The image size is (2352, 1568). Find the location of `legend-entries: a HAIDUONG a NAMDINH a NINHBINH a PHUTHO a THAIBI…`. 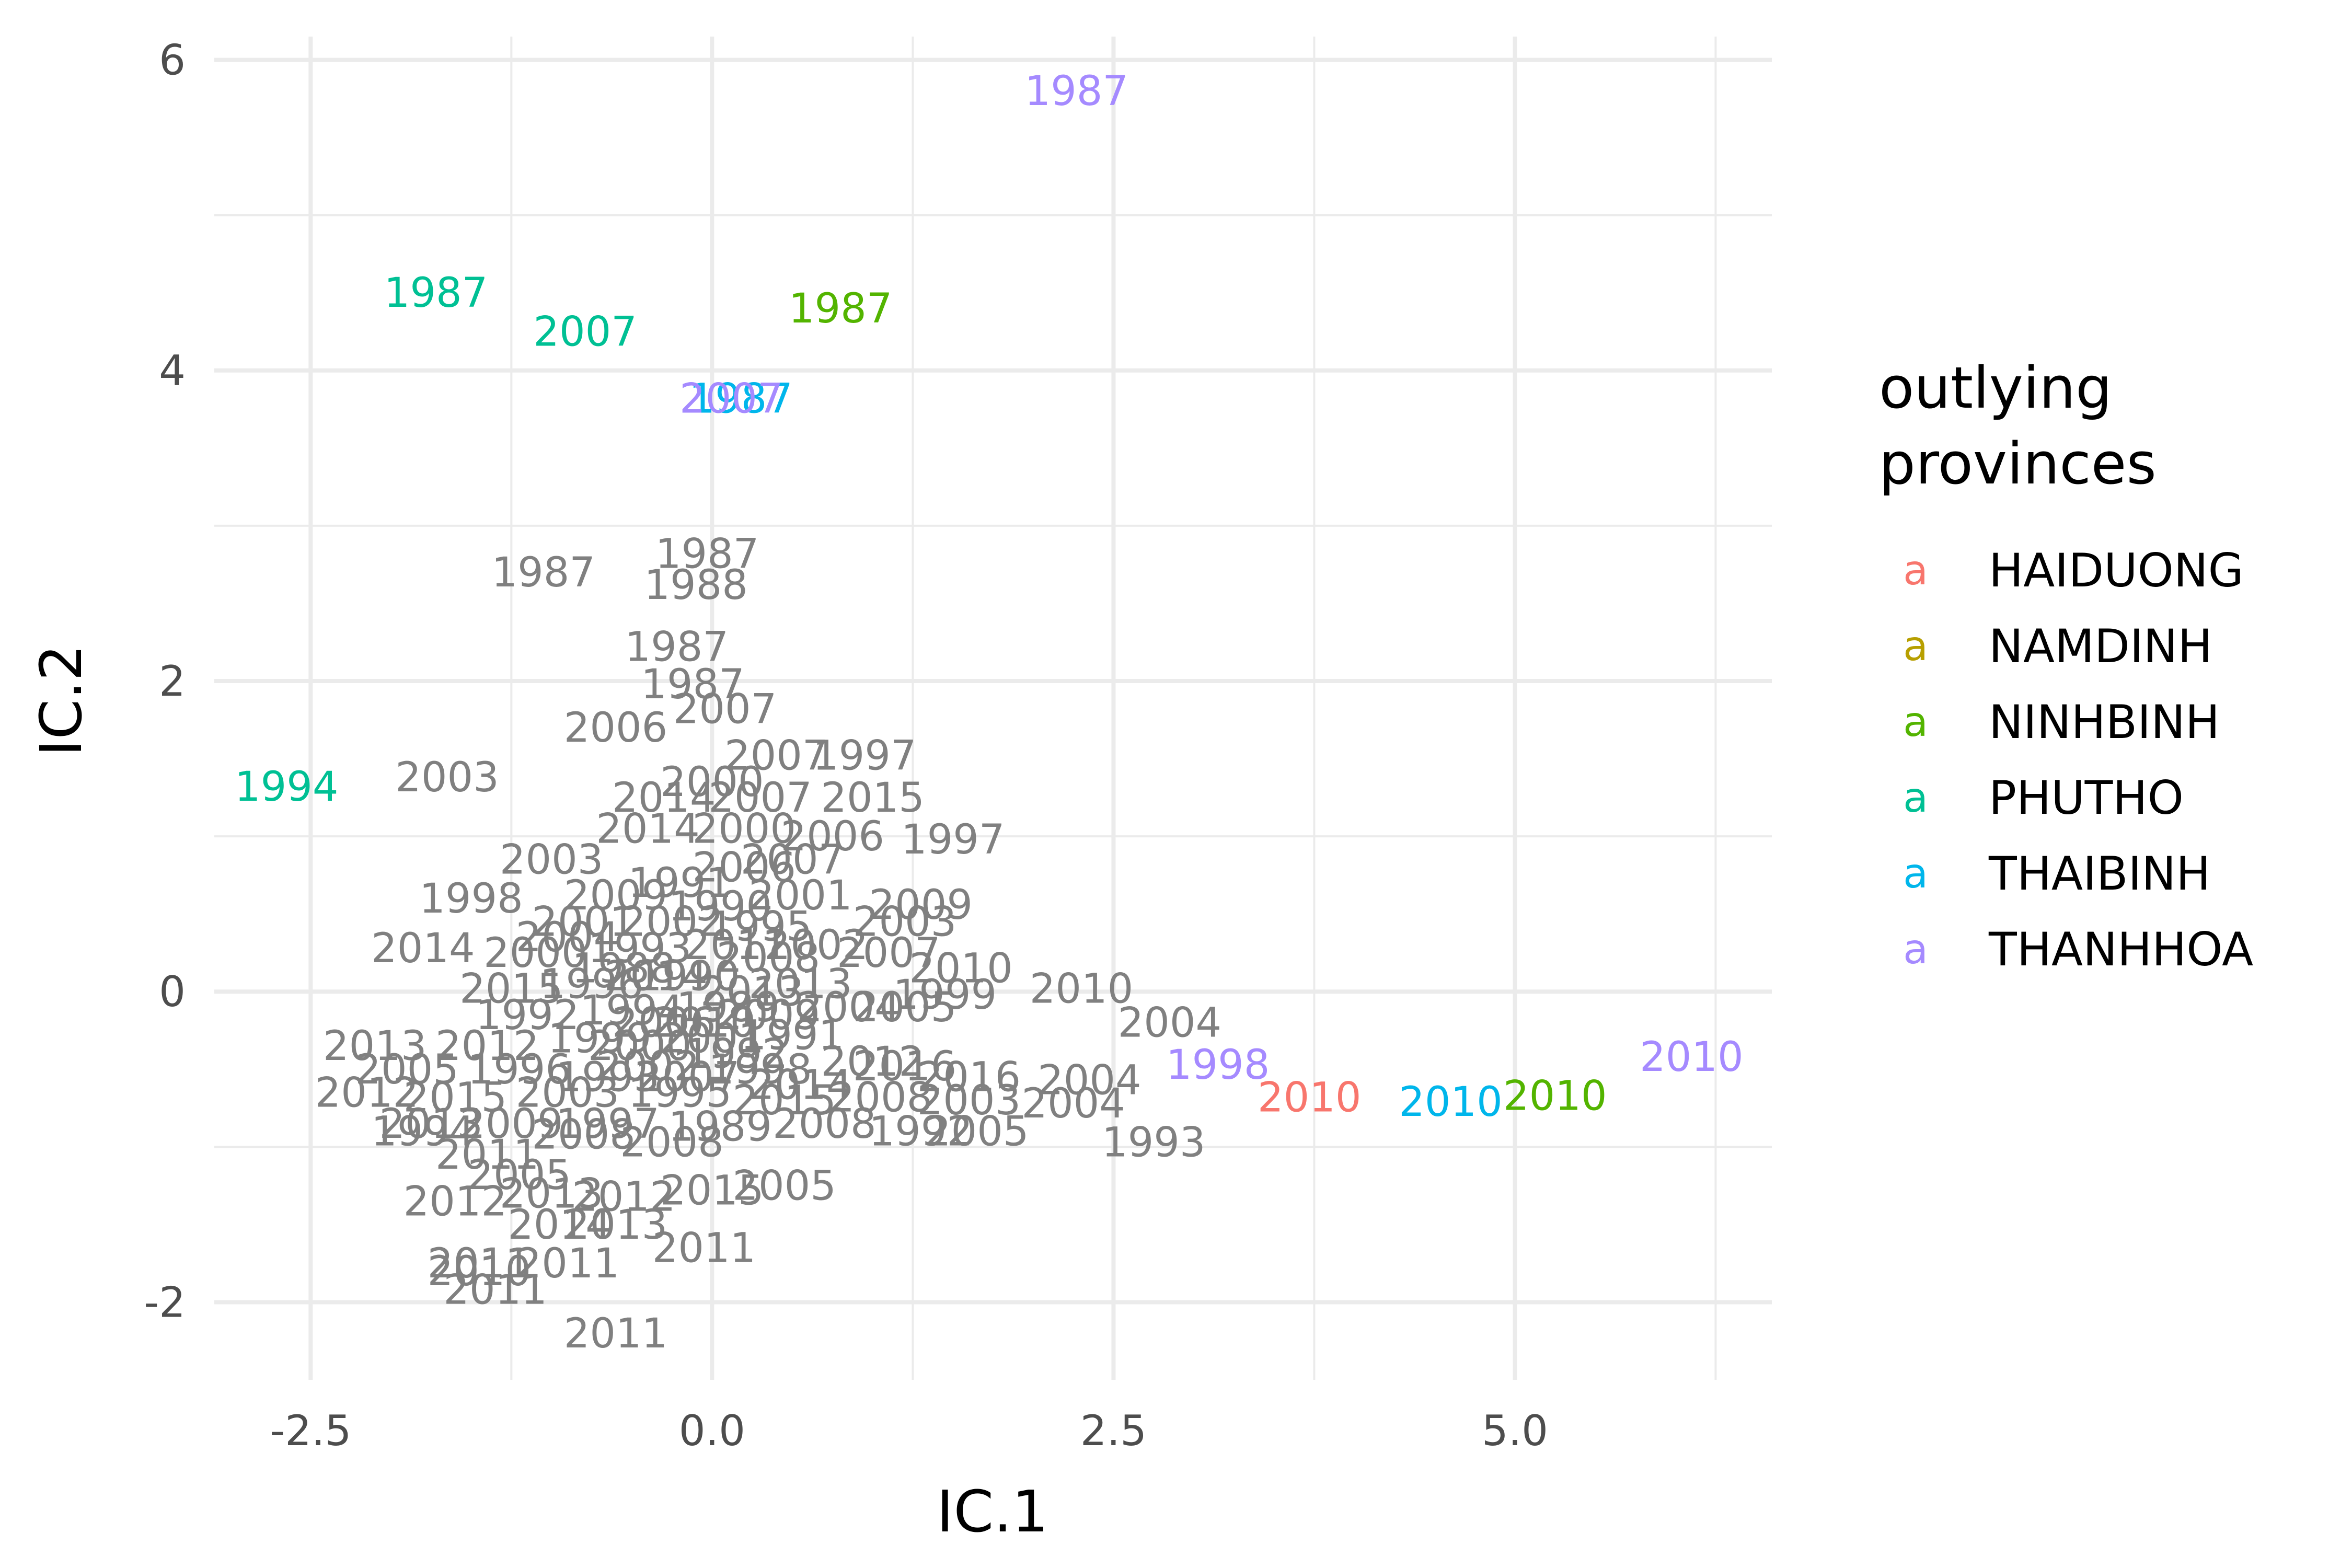

legend-entries: a HAIDUONG a NAMDINH a NINHBINH a PHUTHO a THAIBI… is located at coordinates (2078, 760).